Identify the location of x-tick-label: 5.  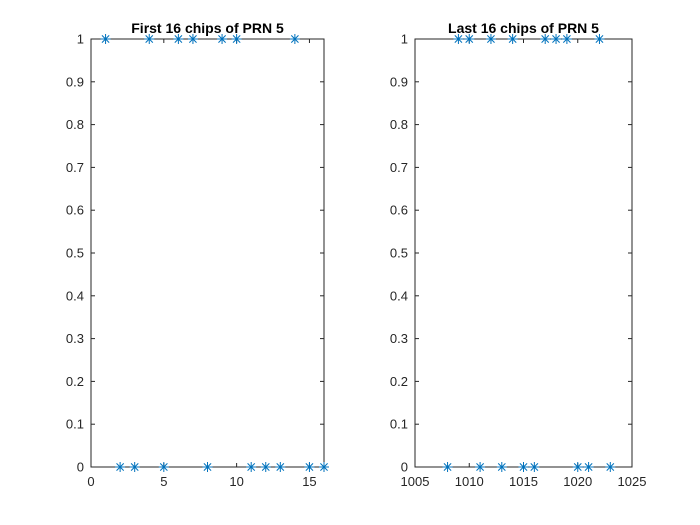
(163, 481).